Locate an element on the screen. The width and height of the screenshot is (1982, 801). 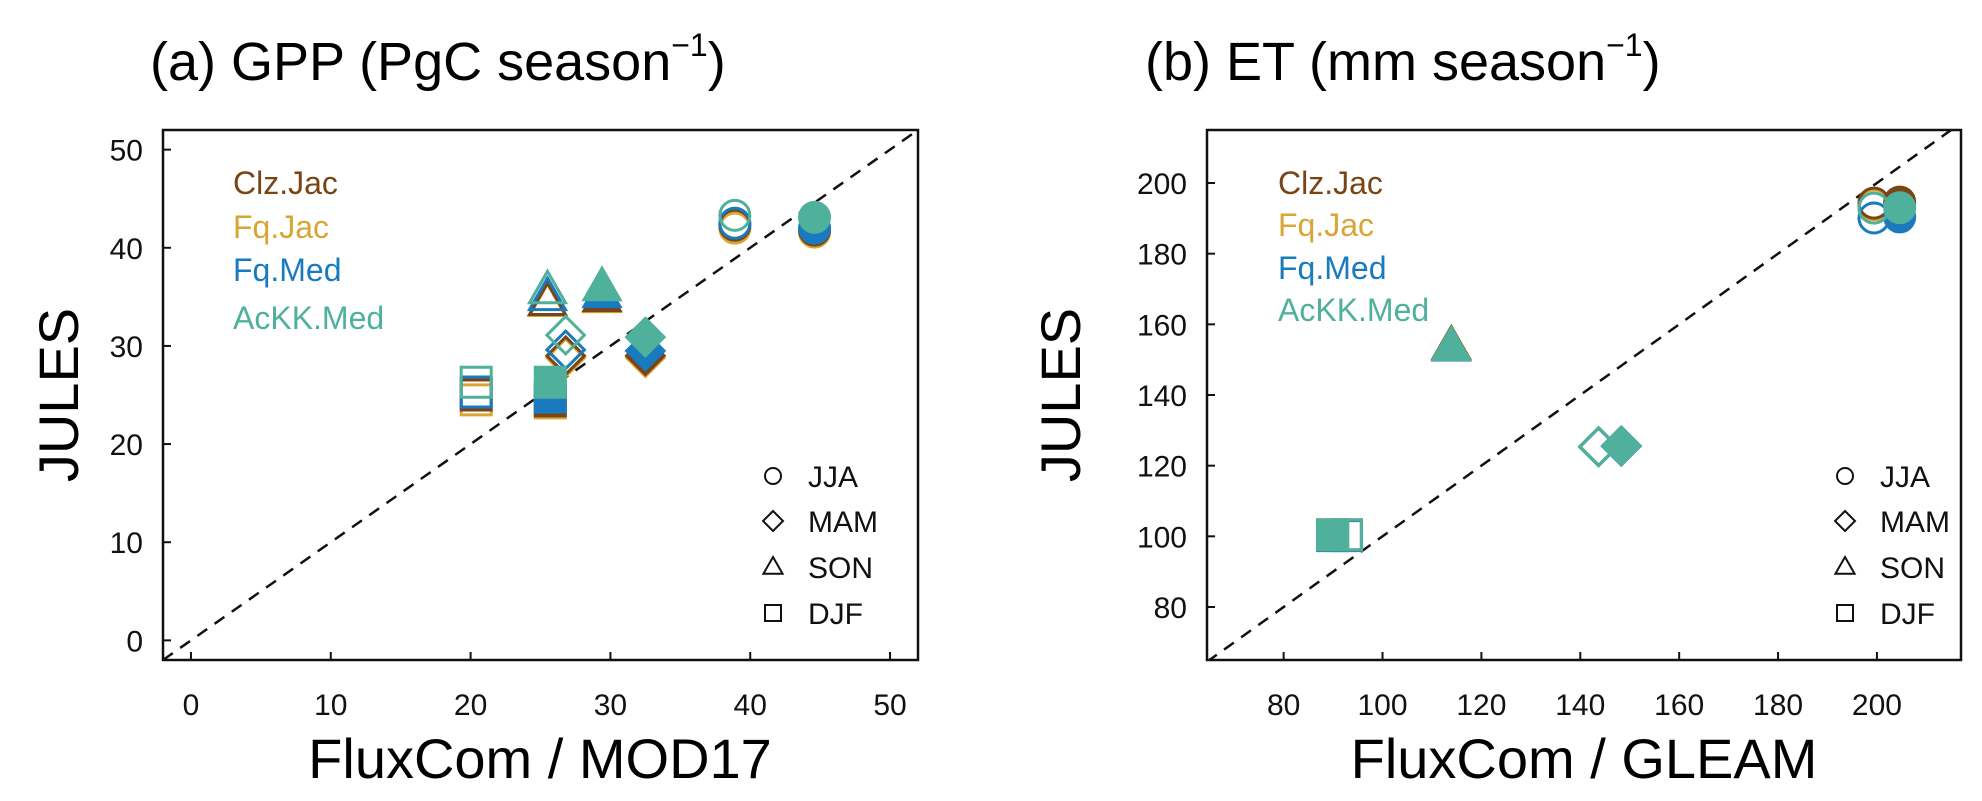
panel-a-point-fq-med-djf-fluxcom is located at coordinates (476, 392).